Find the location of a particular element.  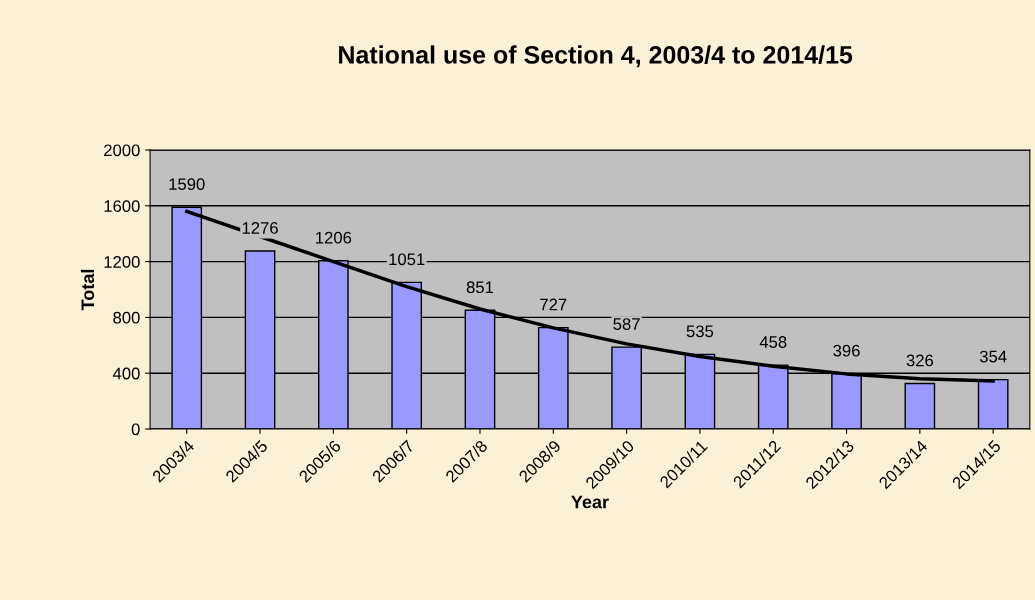

data-label: 1206 is located at coordinates (334, 237).